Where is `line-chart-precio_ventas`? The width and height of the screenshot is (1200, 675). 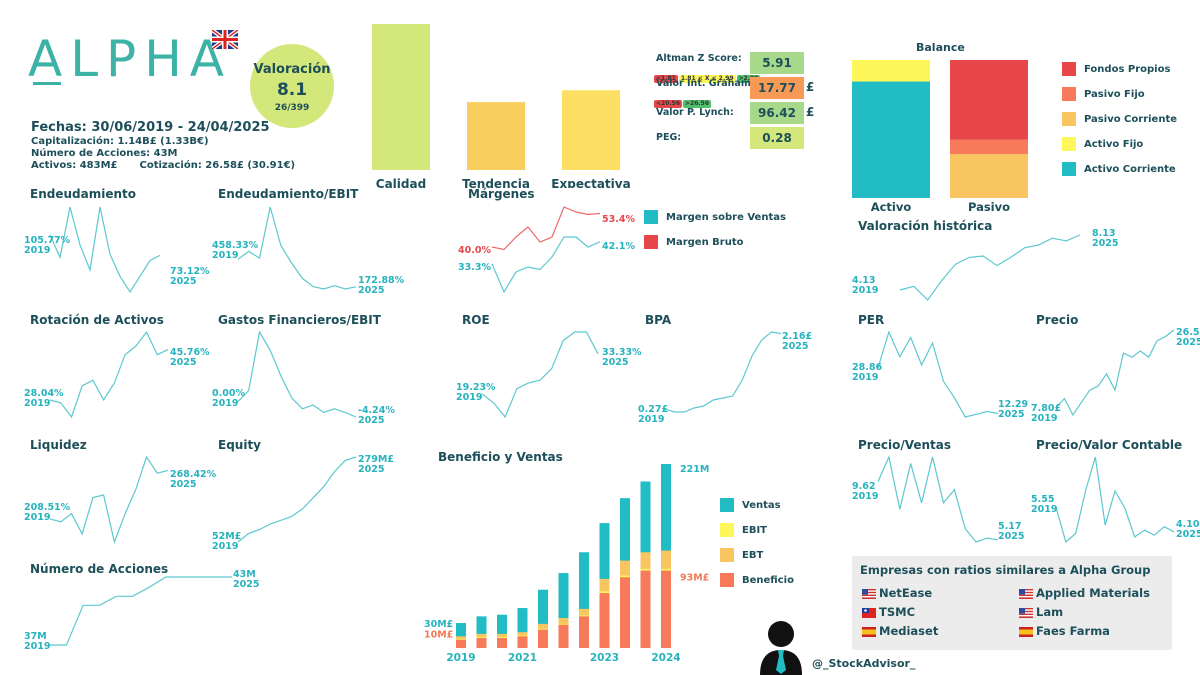
line-chart-precio_ventas is located at coordinates (938, 499).